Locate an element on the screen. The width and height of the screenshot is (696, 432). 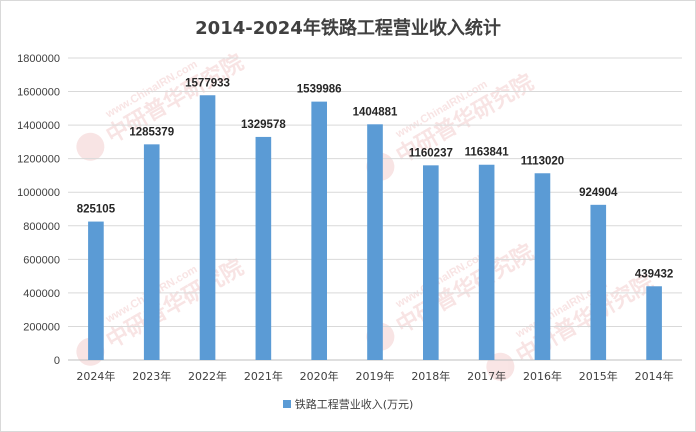
x-category-label: 2020年 is located at coordinates (319, 376).